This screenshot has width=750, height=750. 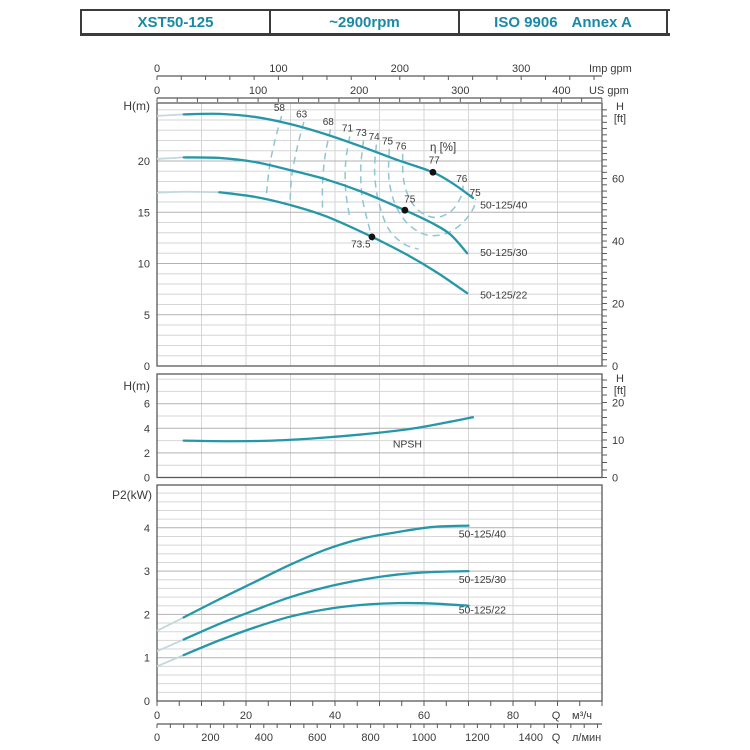 What do you see at coordinates (147, 405) in the screenshot?
I see `y-tick-label: 6` at bounding box center [147, 405].